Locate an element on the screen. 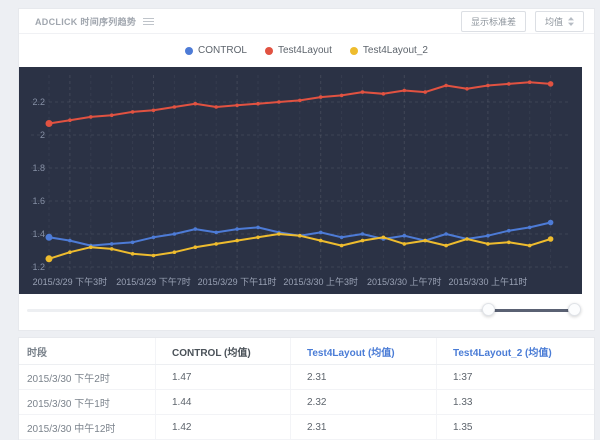 This screenshot has height=440, width=600. table-row: 2015/3/30 下午2时 1.47 2.31 1:37 is located at coordinates (306, 377).